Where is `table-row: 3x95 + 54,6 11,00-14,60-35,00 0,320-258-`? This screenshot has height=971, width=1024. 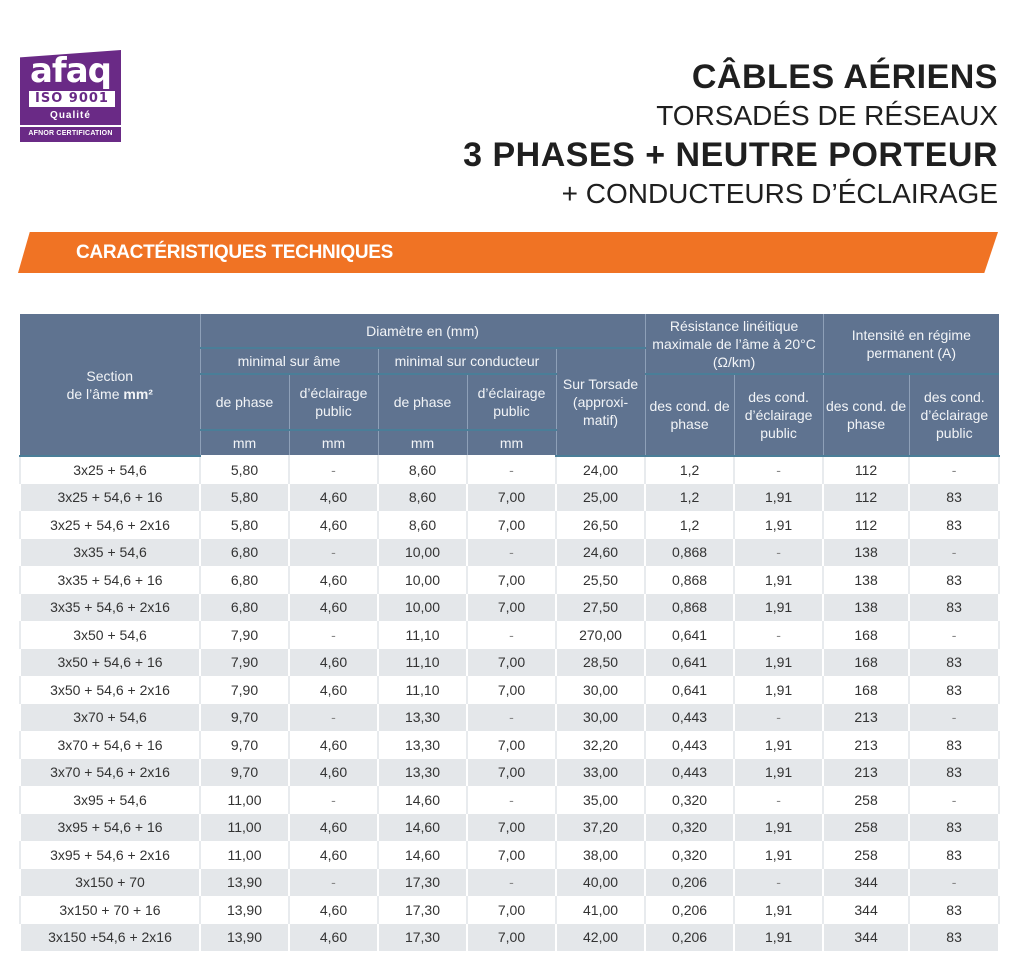 table-row: 3x95 + 54,6 11,00-14,60-35,00 0,320-258- is located at coordinates (510, 800).